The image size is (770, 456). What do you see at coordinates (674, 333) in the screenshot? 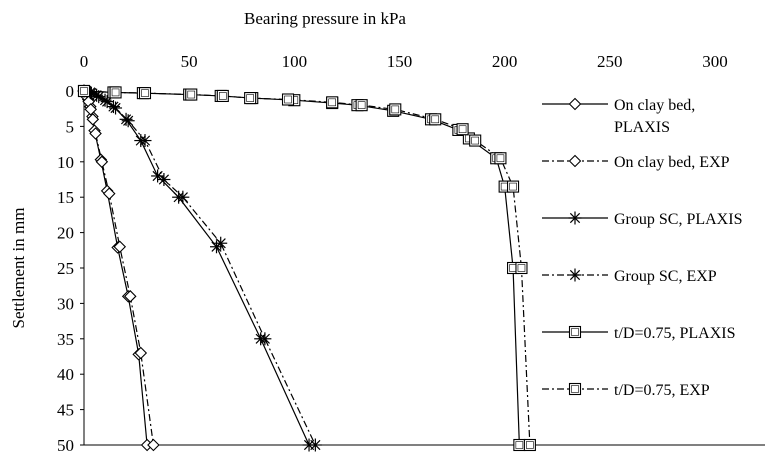
I see `legend-label: t/D=0.75, PLAXIS` at bounding box center [674, 333].